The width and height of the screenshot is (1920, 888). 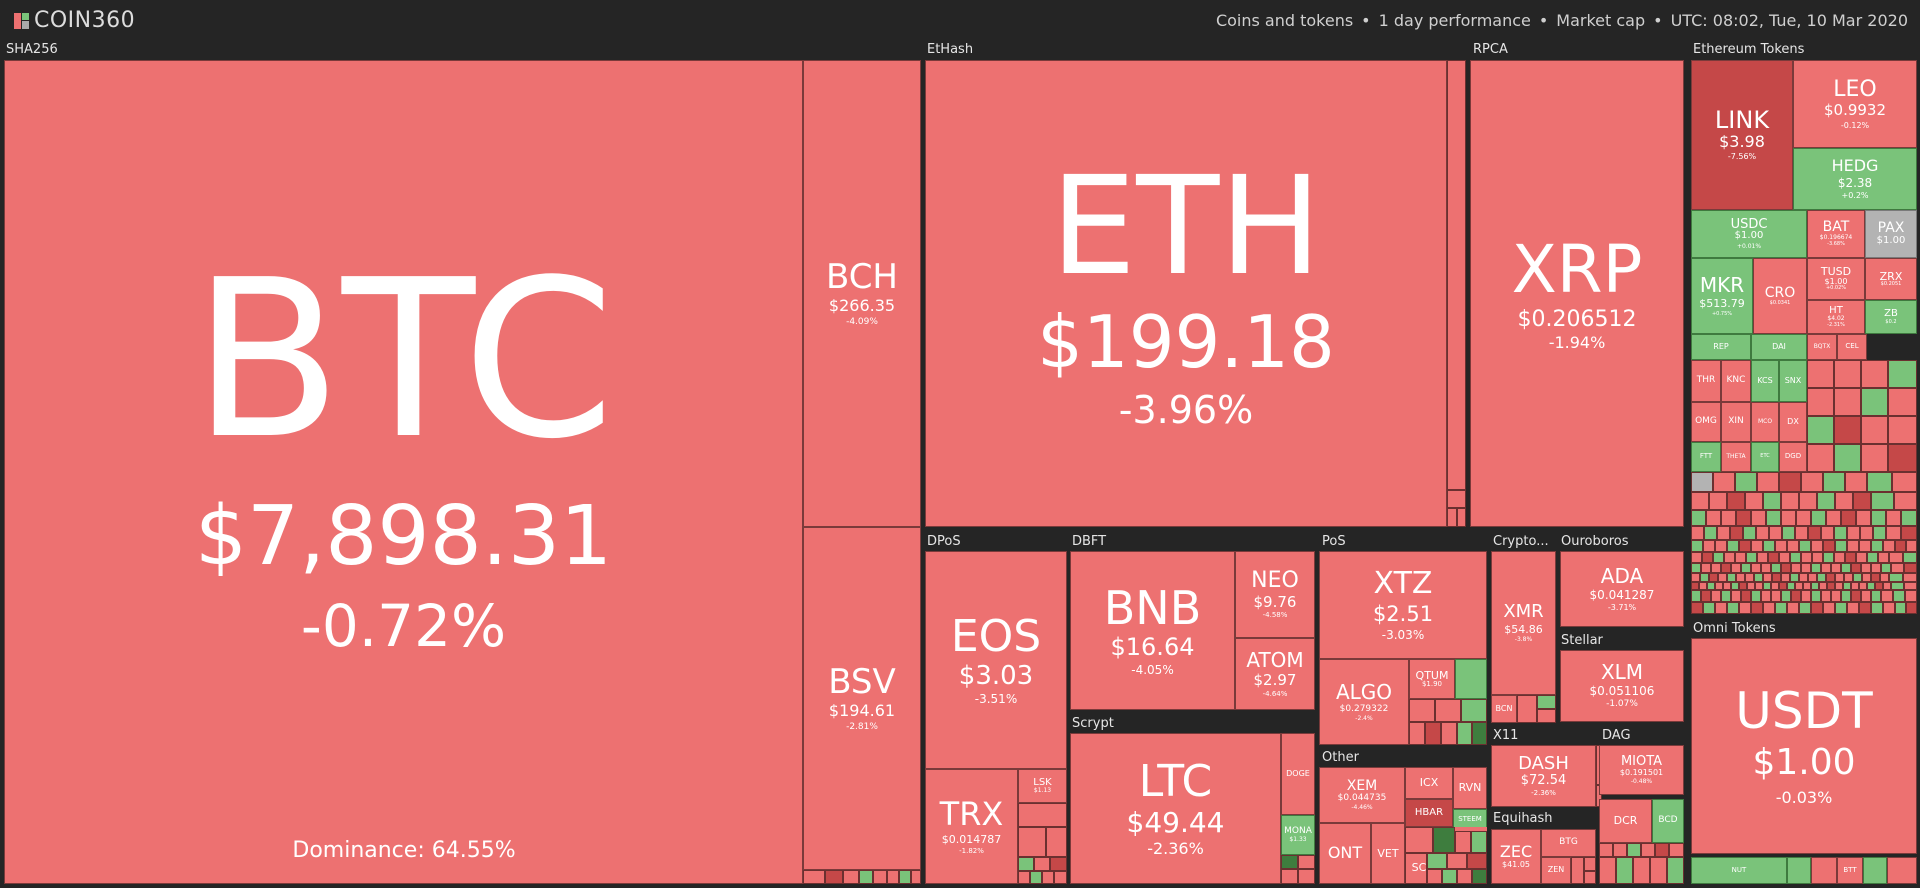 What do you see at coordinates (1855, 179) in the screenshot?
I see `coin-tile-hedg: HEDG $2.38 +0.2%` at bounding box center [1855, 179].